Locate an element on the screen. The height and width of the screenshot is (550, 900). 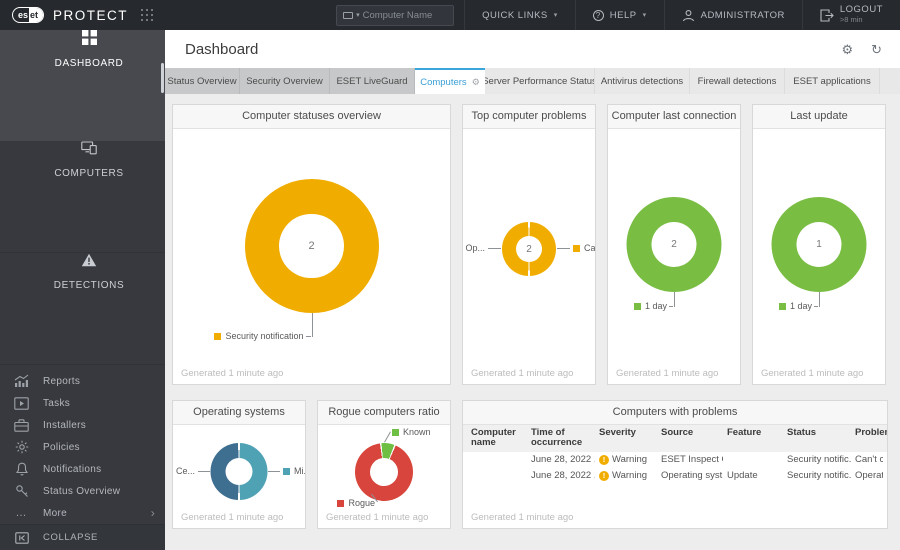
sidebar-item-computers: COMPUTERS is located at coordinates (82, 197).